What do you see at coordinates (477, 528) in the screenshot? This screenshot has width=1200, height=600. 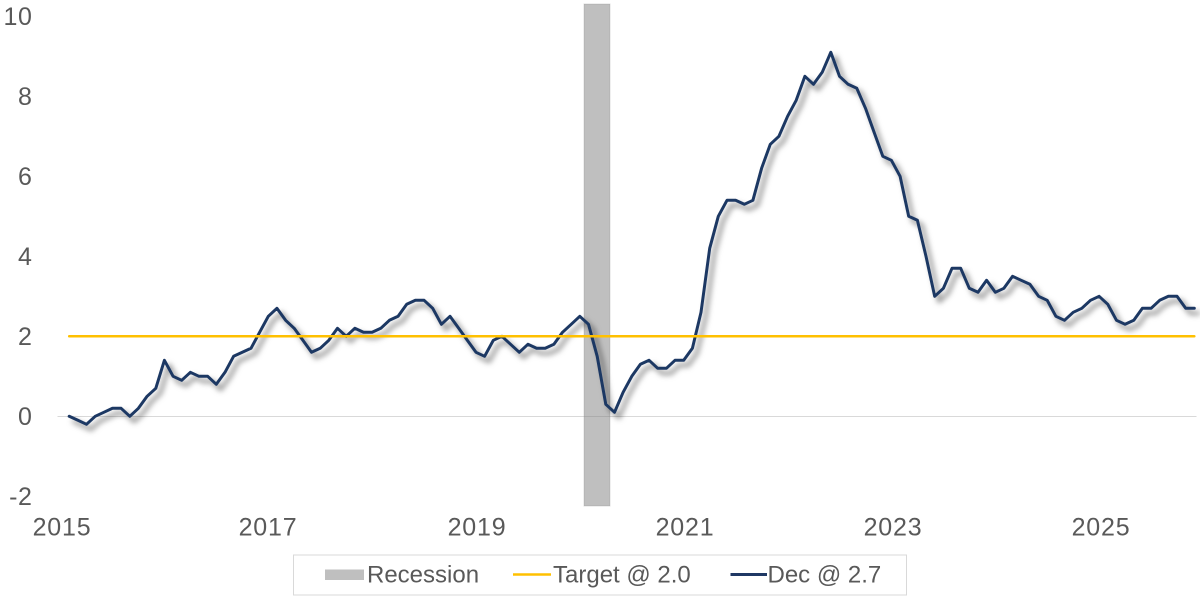 I see `svg-text: 2019` at bounding box center [477, 528].